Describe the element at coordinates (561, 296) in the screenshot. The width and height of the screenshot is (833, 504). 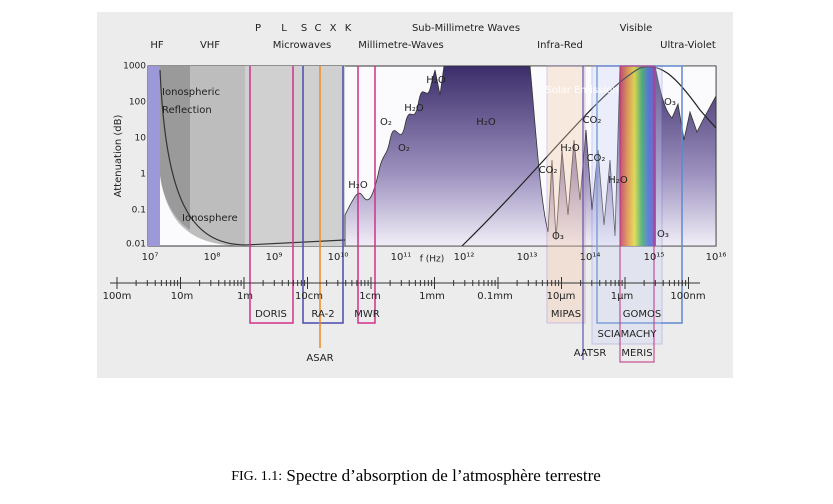
I see `wavelength-tick-label: 10µm` at that location.